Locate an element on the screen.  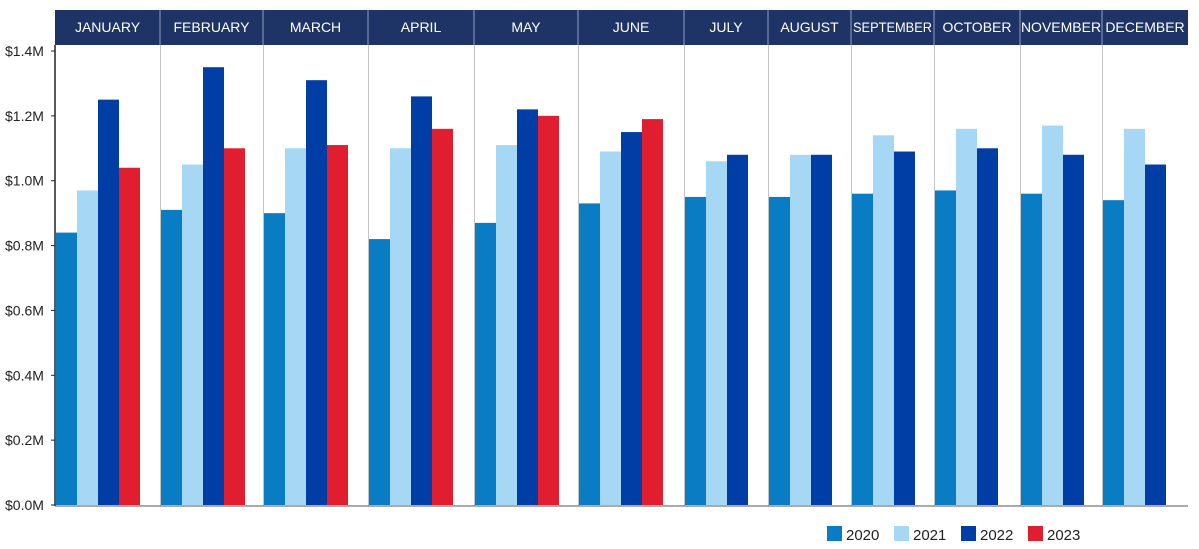
month-label-june: JUNE is located at coordinates (631, 27).